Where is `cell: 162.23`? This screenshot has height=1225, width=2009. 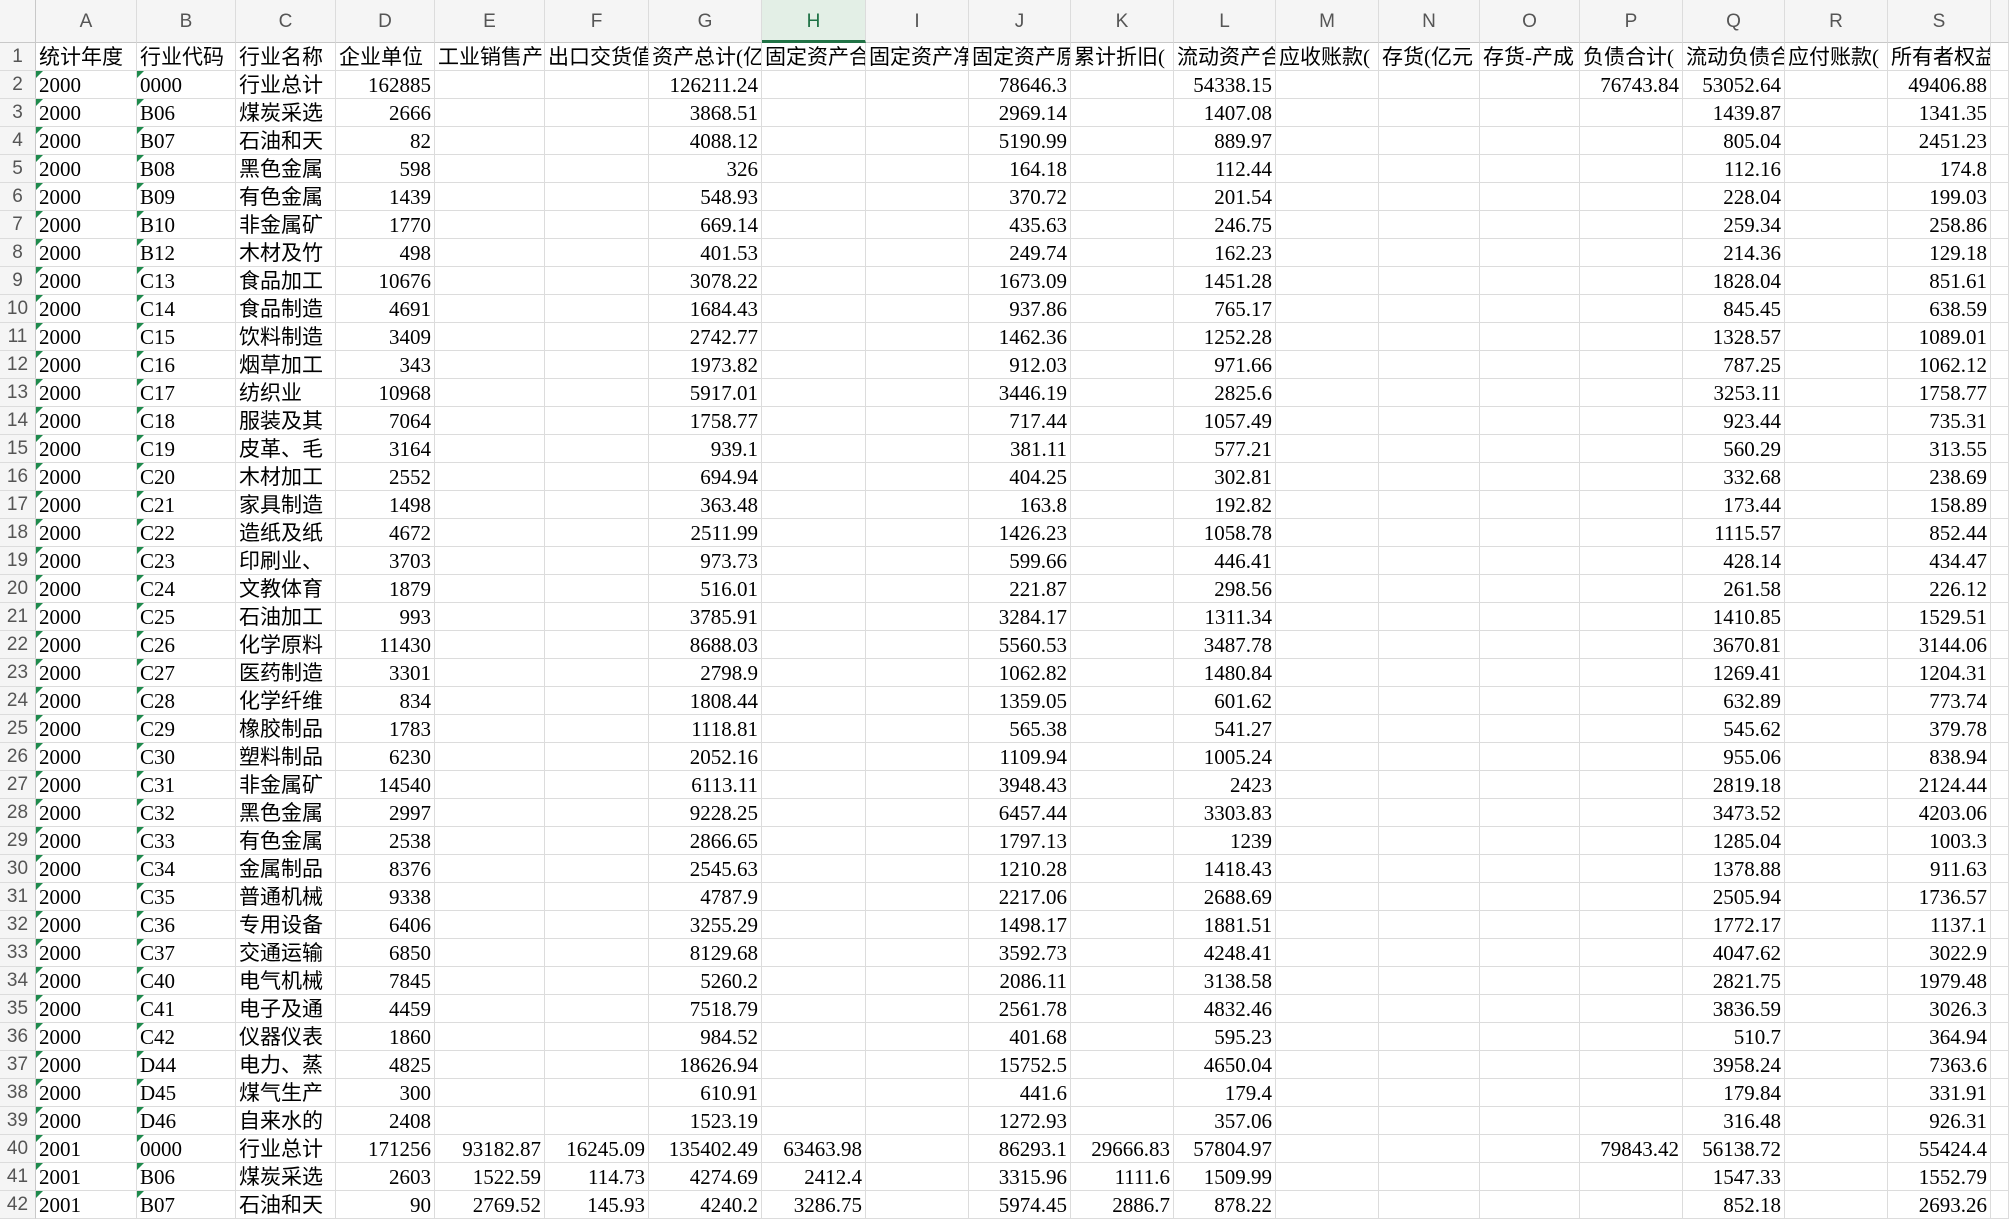
cell: 162.23 is located at coordinates (1225, 253).